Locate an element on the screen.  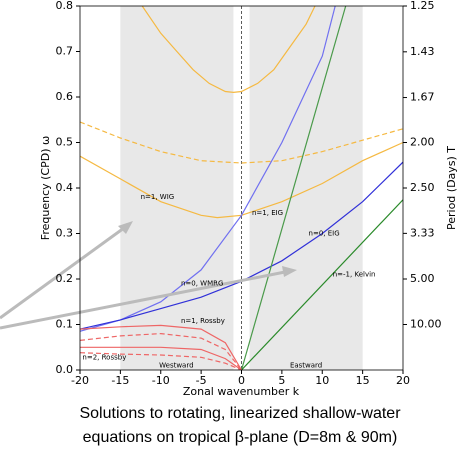
y2-tick-label: 2.50 is located at coordinates (422, 187).